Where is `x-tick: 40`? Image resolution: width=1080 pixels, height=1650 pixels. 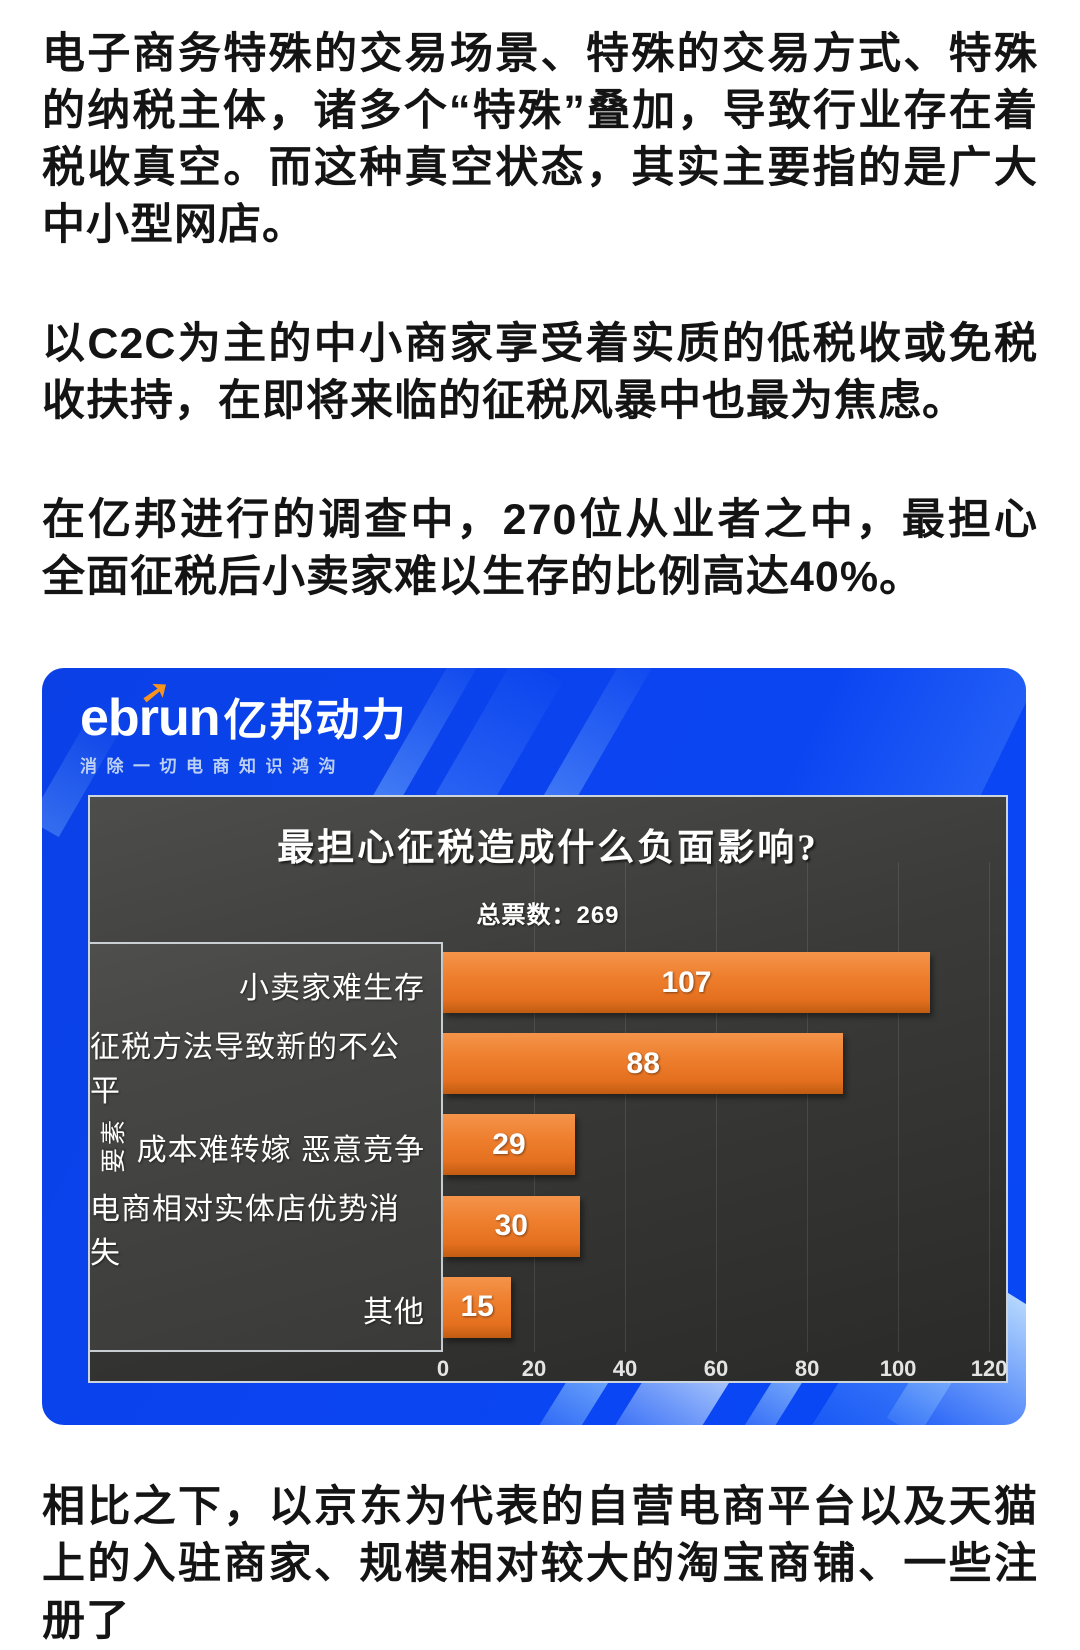 x-tick: 40 is located at coordinates (625, 1368).